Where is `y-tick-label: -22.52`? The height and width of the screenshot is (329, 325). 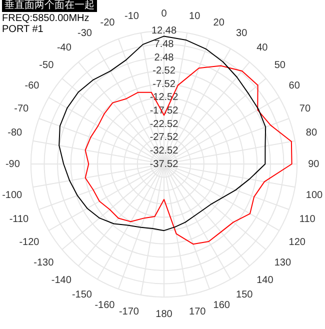 y-tick-label: -22.52 is located at coordinates (164, 124).